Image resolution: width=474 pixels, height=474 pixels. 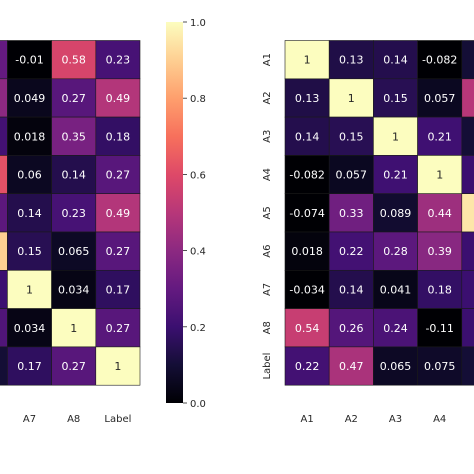 I want to click on colorbar-tick-label: 1.0, so click(x=198, y=23).